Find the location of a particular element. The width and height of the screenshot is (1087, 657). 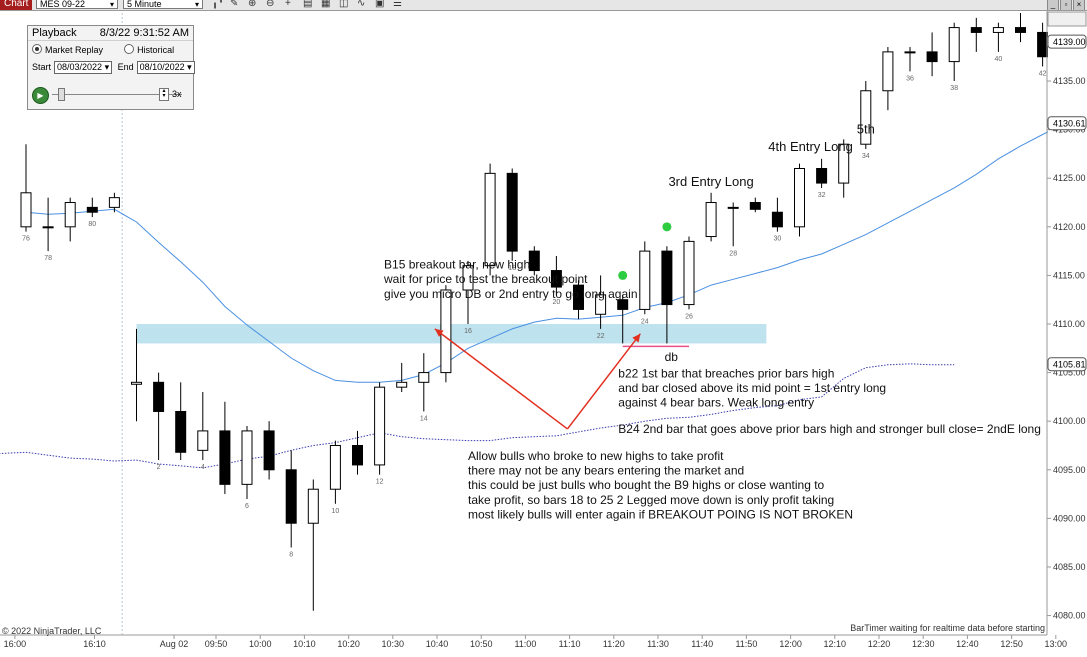

speed-spinner: ▴ ▾ is located at coordinates (164, 94).